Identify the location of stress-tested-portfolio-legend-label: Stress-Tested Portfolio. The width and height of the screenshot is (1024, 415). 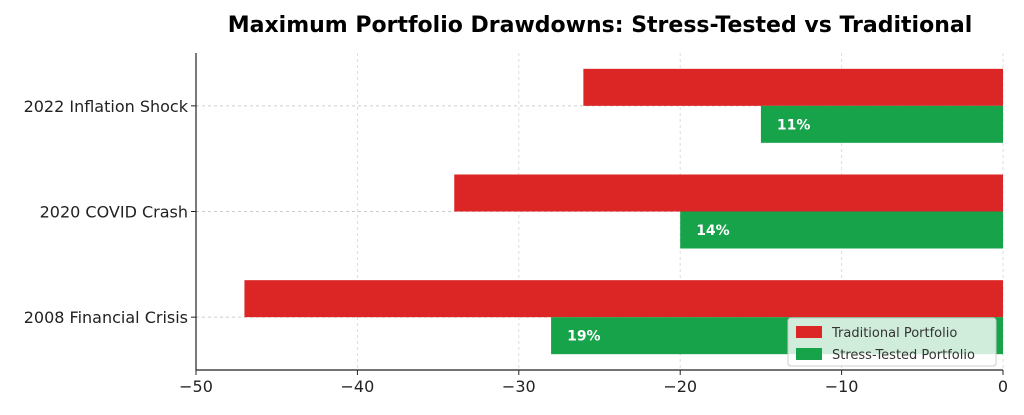
(903, 355).